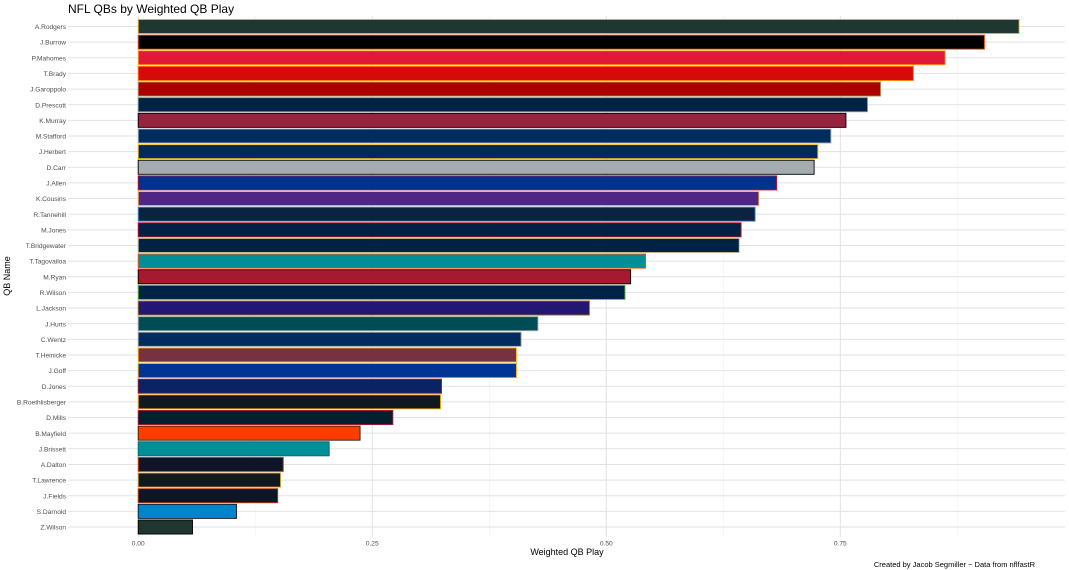 Image resolution: width=1069 pixels, height=570 pixels. What do you see at coordinates (209, 480) in the screenshot?
I see `bar-t-lawrence` at bounding box center [209, 480].